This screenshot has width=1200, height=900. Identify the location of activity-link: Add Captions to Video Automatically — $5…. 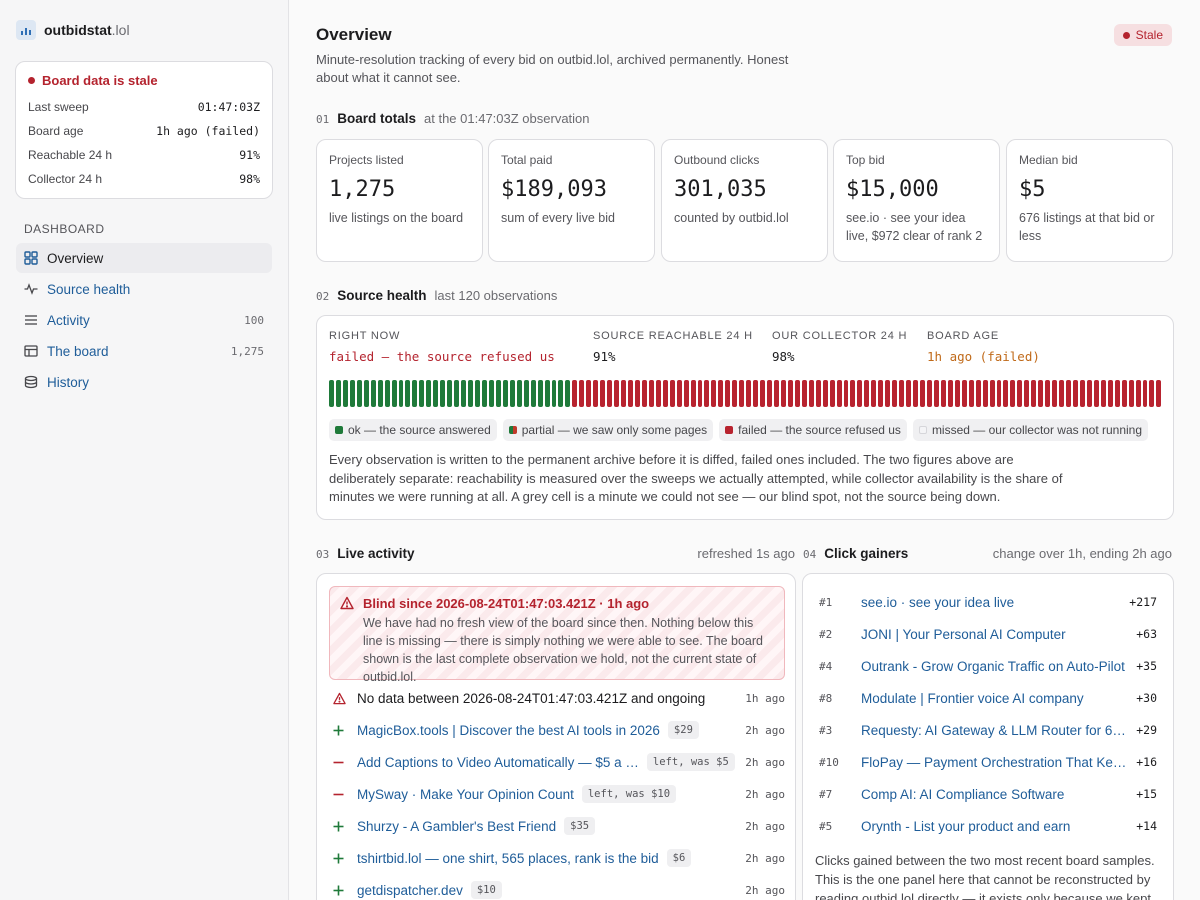
(498, 762).